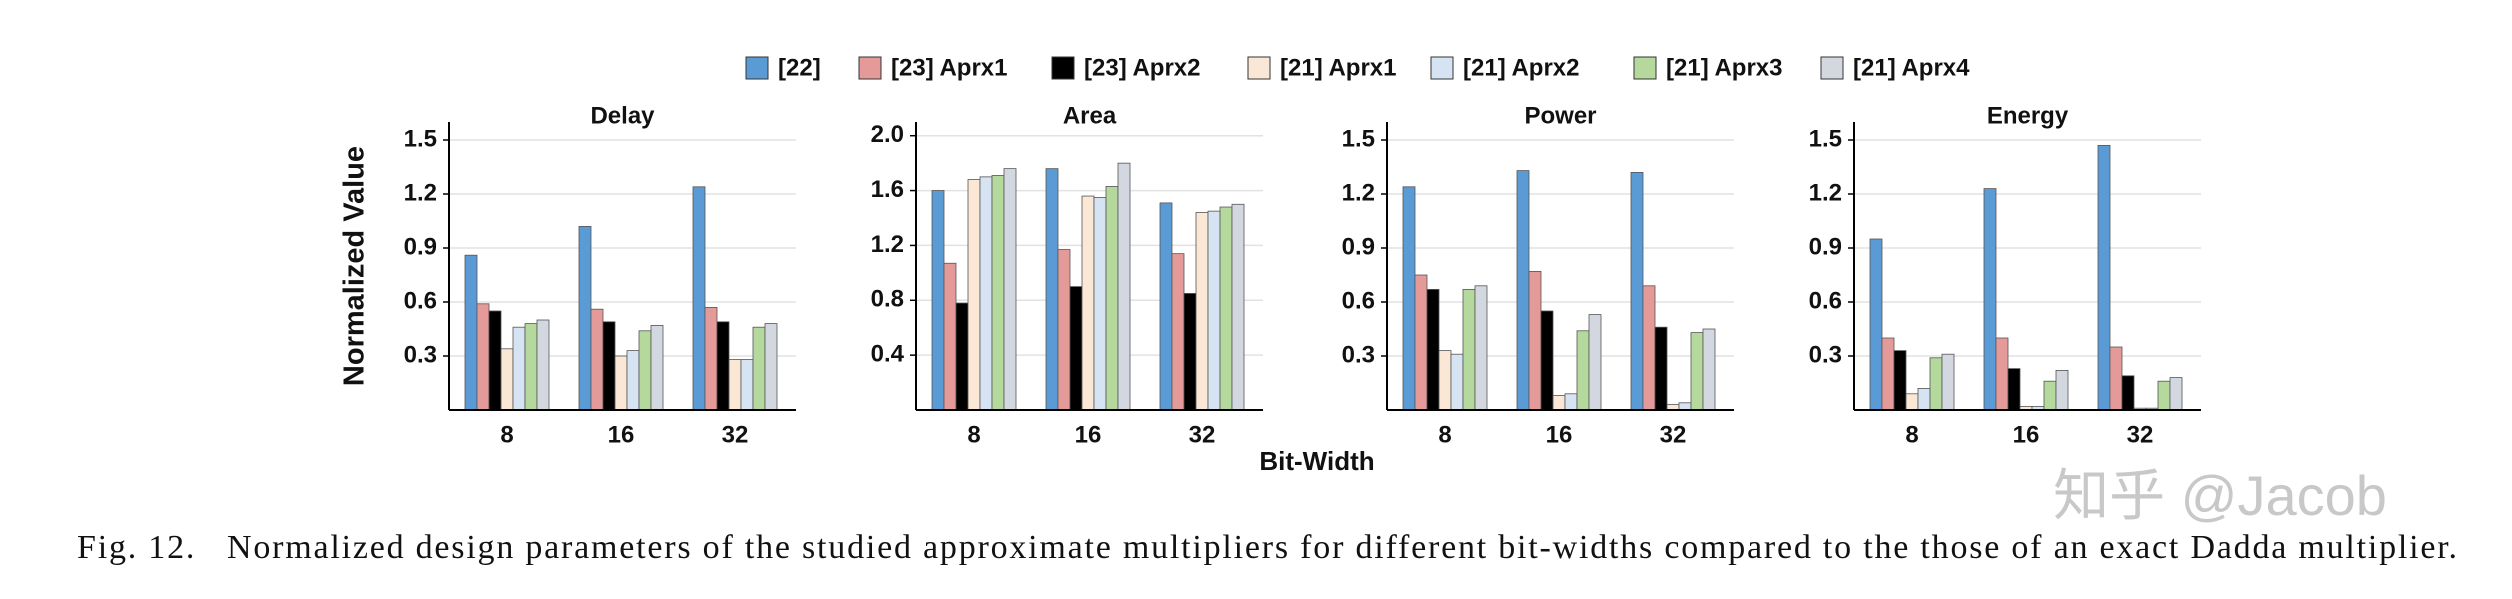  Describe the element at coordinates (1142, 67) in the screenshot. I see `legend-label: [23] Aprx2` at that location.